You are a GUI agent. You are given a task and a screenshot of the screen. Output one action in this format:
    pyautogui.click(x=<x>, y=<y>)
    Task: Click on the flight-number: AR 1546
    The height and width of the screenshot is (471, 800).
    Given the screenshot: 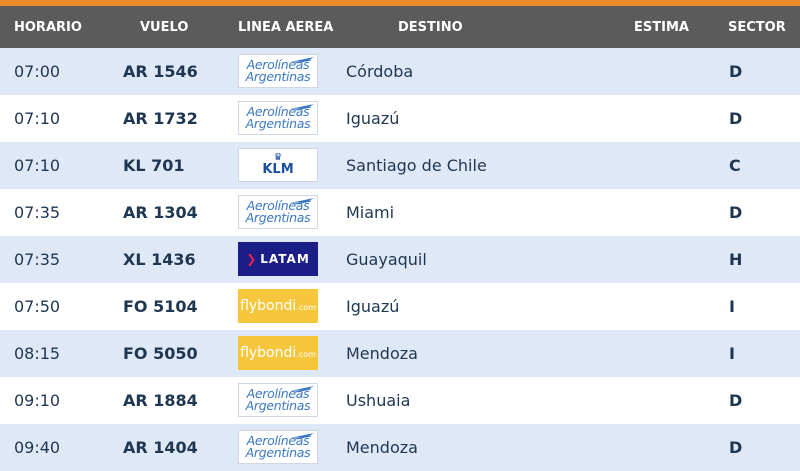 What is the action you would take?
    pyautogui.click(x=160, y=71)
    